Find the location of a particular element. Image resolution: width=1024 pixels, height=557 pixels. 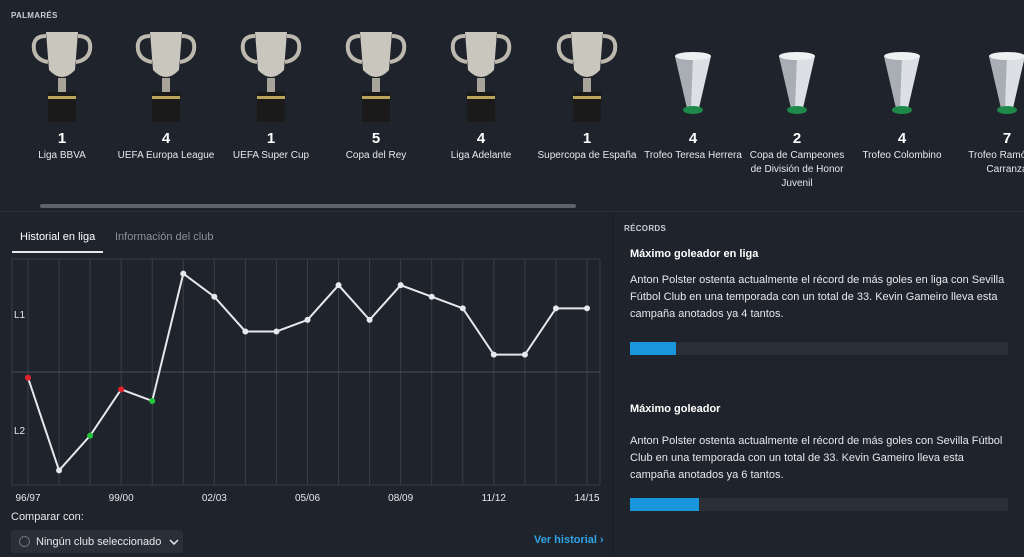

trophy-name: UEFA Europa League is located at coordinates (166, 155).